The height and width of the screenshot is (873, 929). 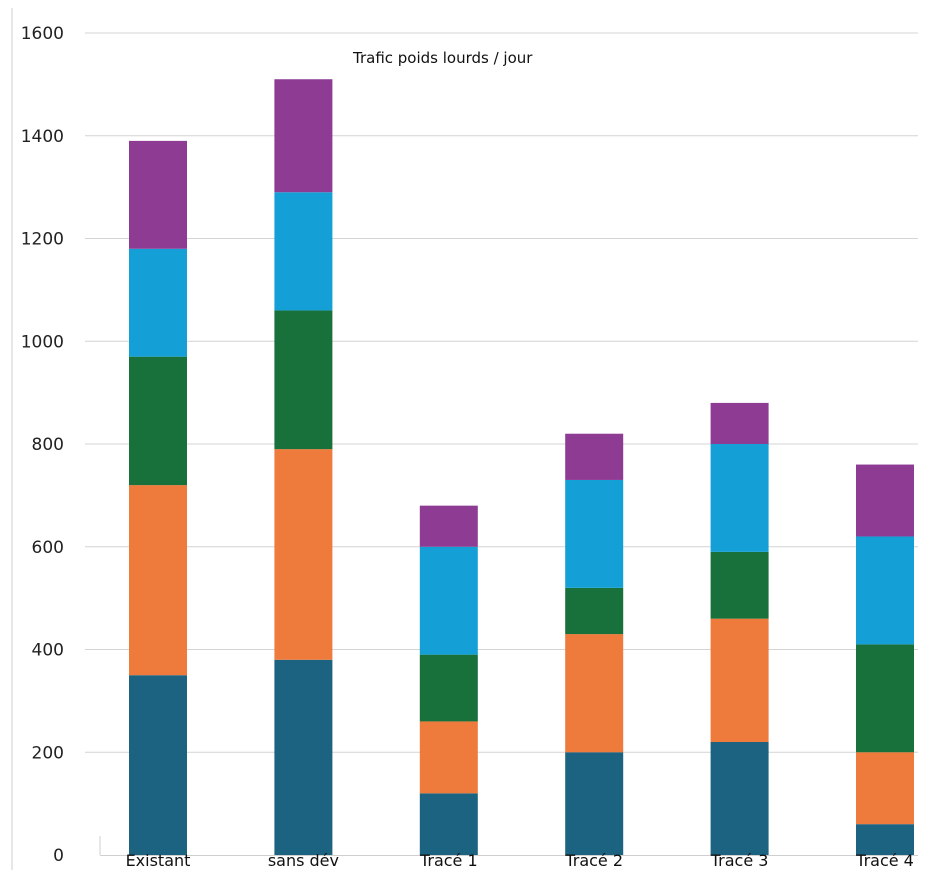 What do you see at coordinates (48, 548) in the screenshot?
I see `y-tick-label-600: 600` at bounding box center [48, 548].